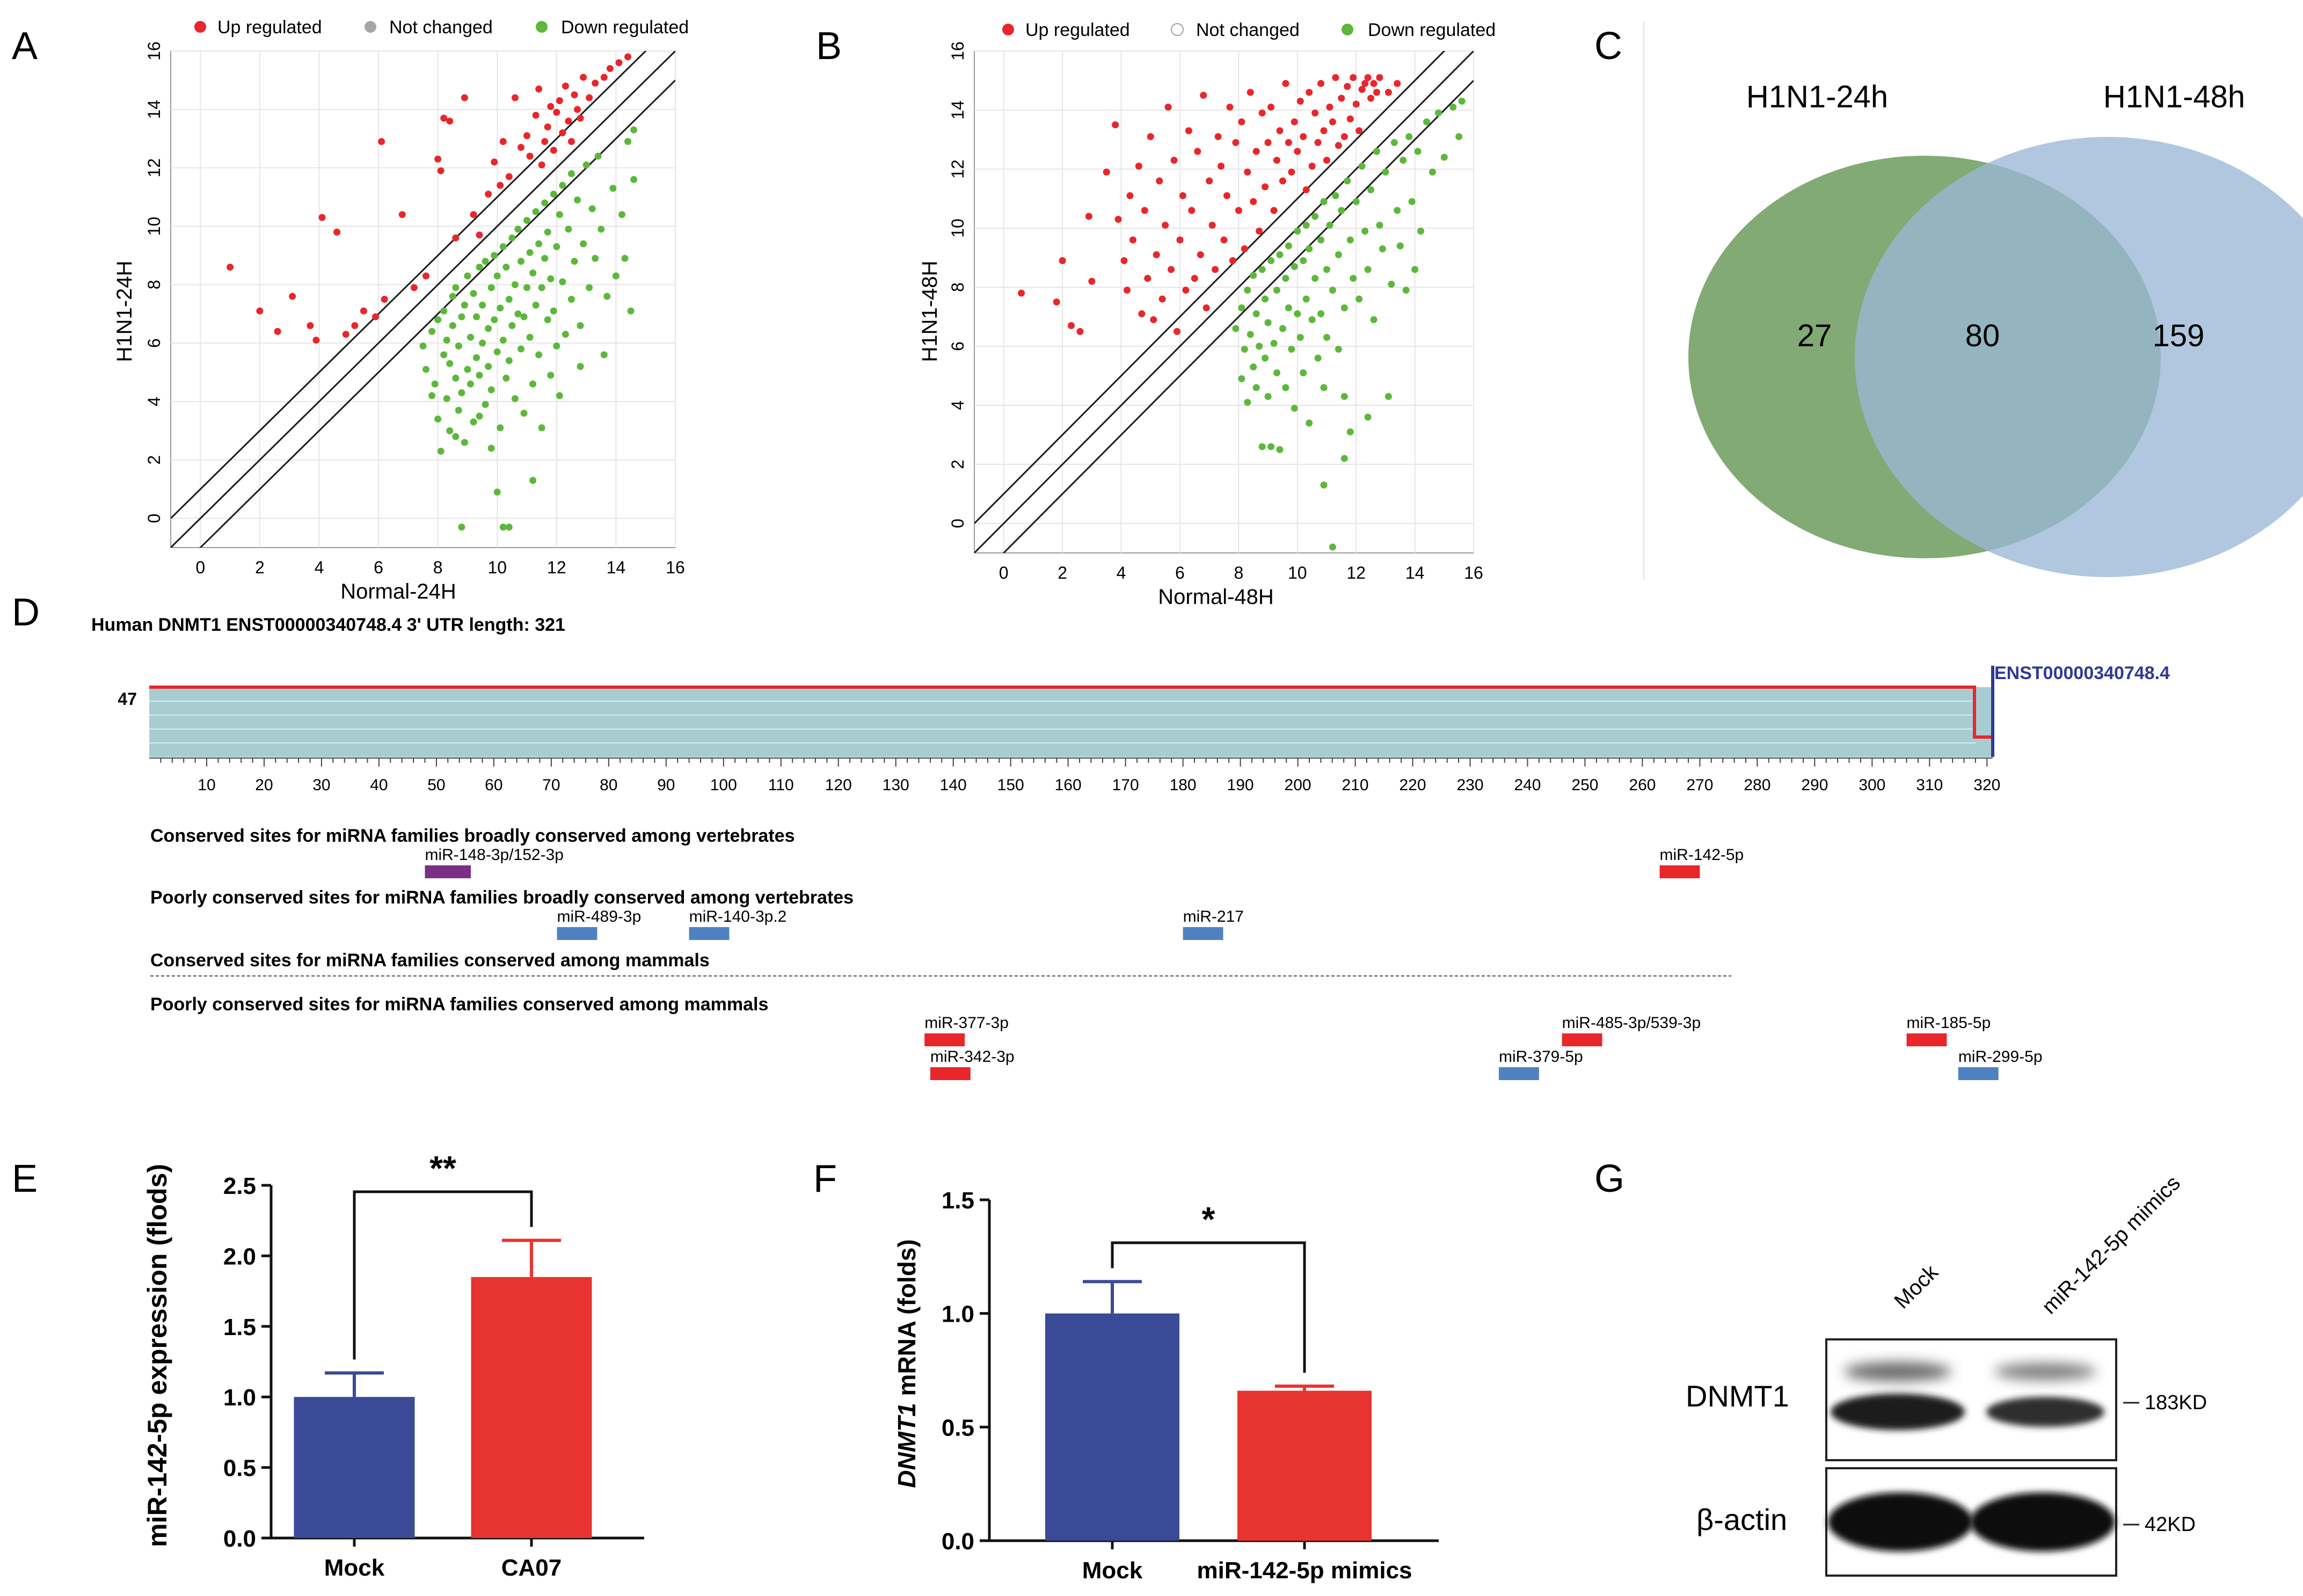  Describe the element at coordinates (1008, 30) in the screenshot. I see `legend-up-marker` at that location.